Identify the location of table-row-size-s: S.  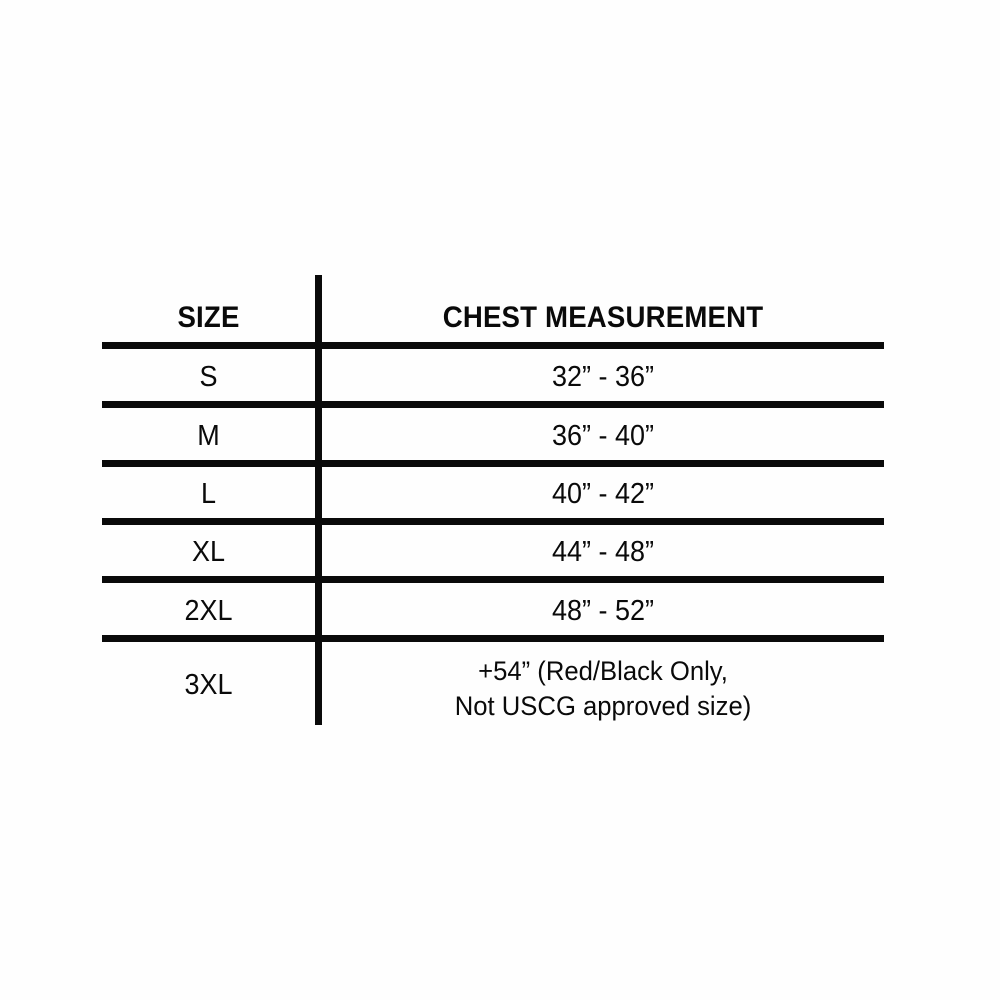
(208, 377).